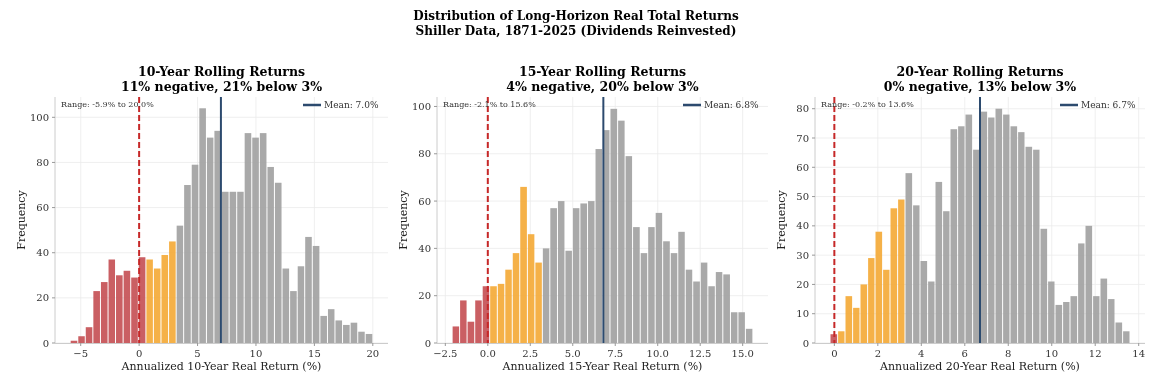 This screenshot has height=386, width=1152. Describe the element at coordinates (1139, 353) in the screenshot. I see `x-tick-label: 14` at that location.